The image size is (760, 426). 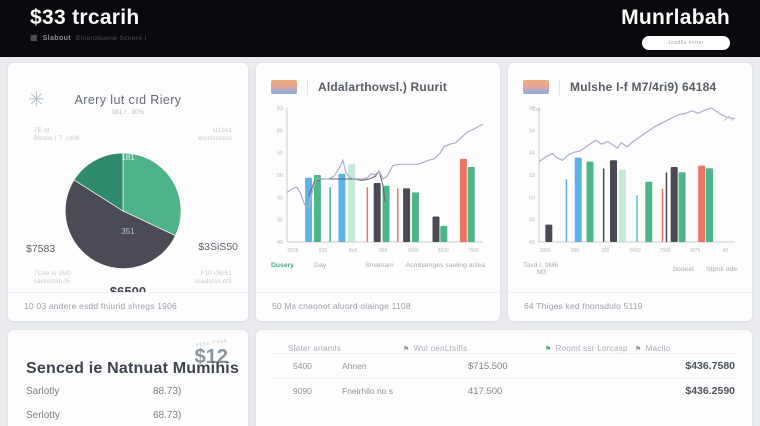 I want to click on pie-right-note: U1os1 wısrtorocos, so click(x=215, y=135).